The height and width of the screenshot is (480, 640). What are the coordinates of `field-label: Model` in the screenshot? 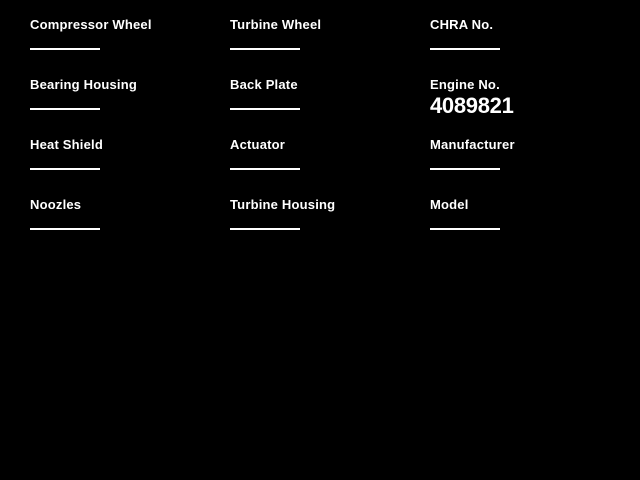 It's located at (449, 204).